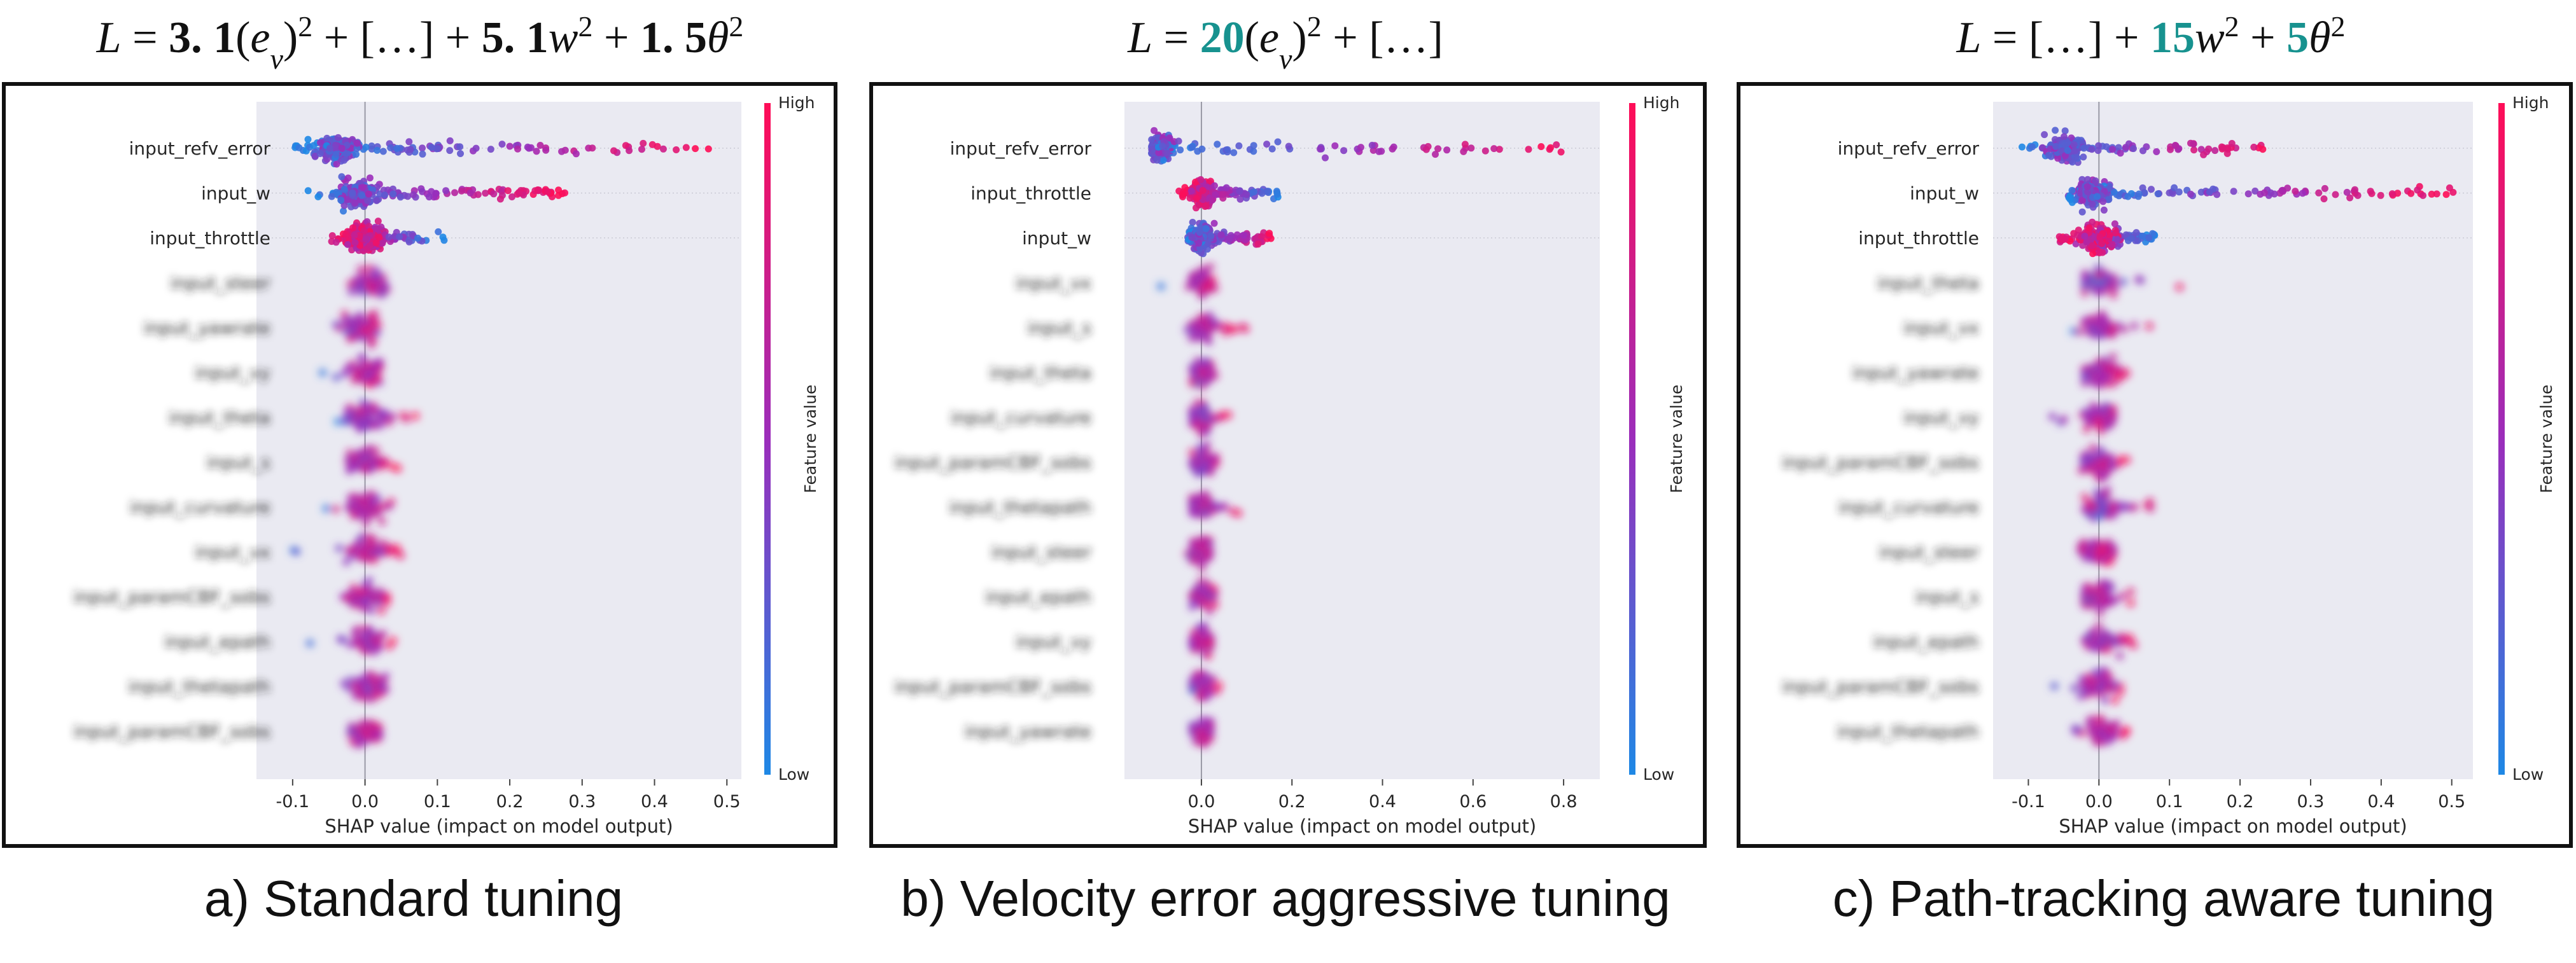  What do you see at coordinates (1027, 731) in the screenshot?
I see `feature-label: input_yawrate` at bounding box center [1027, 731].